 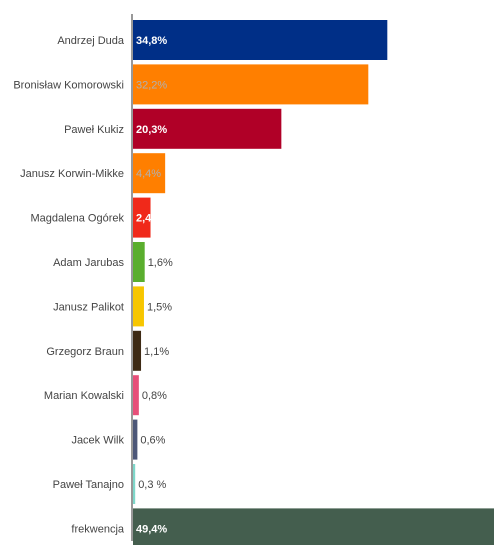 I want to click on category-label: Andrzej Duda, so click(x=91, y=41).